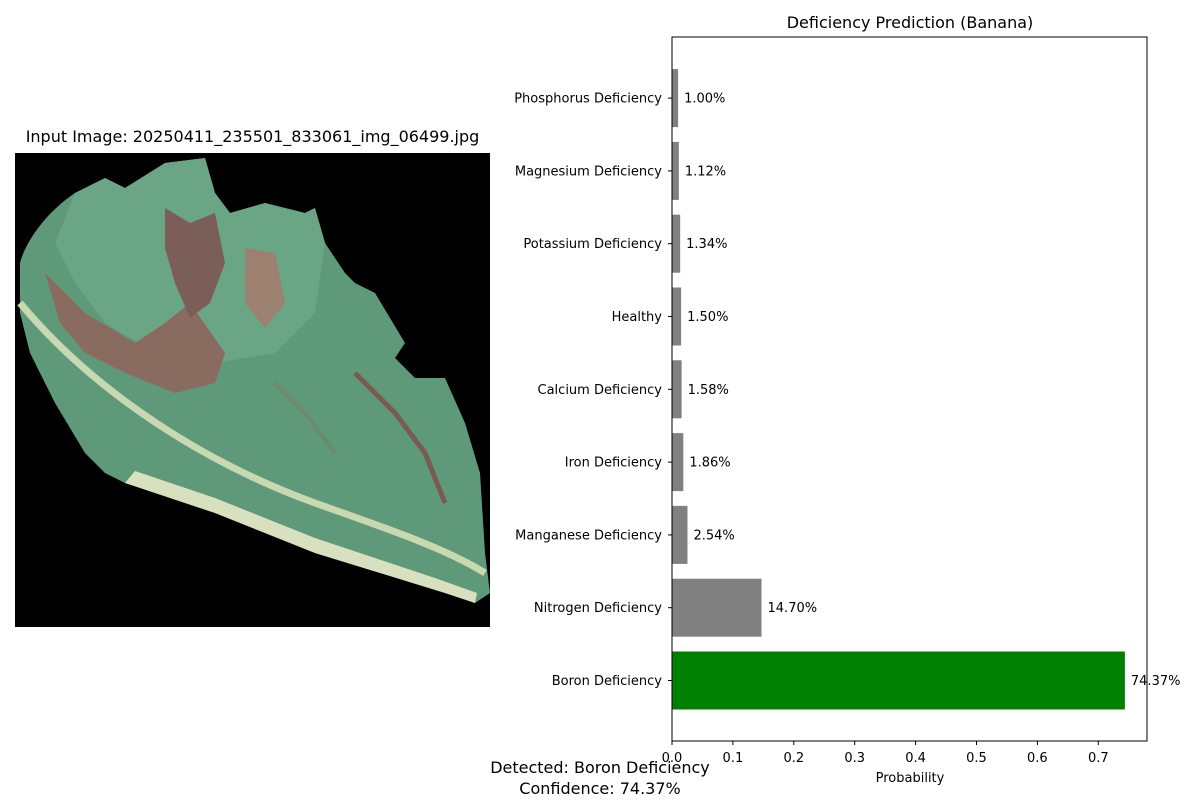 This screenshot has height=800, width=1200. Describe the element at coordinates (1156, 681) in the screenshot. I see `bar-value-label-boron-deficiency: 74.37%` at that location.